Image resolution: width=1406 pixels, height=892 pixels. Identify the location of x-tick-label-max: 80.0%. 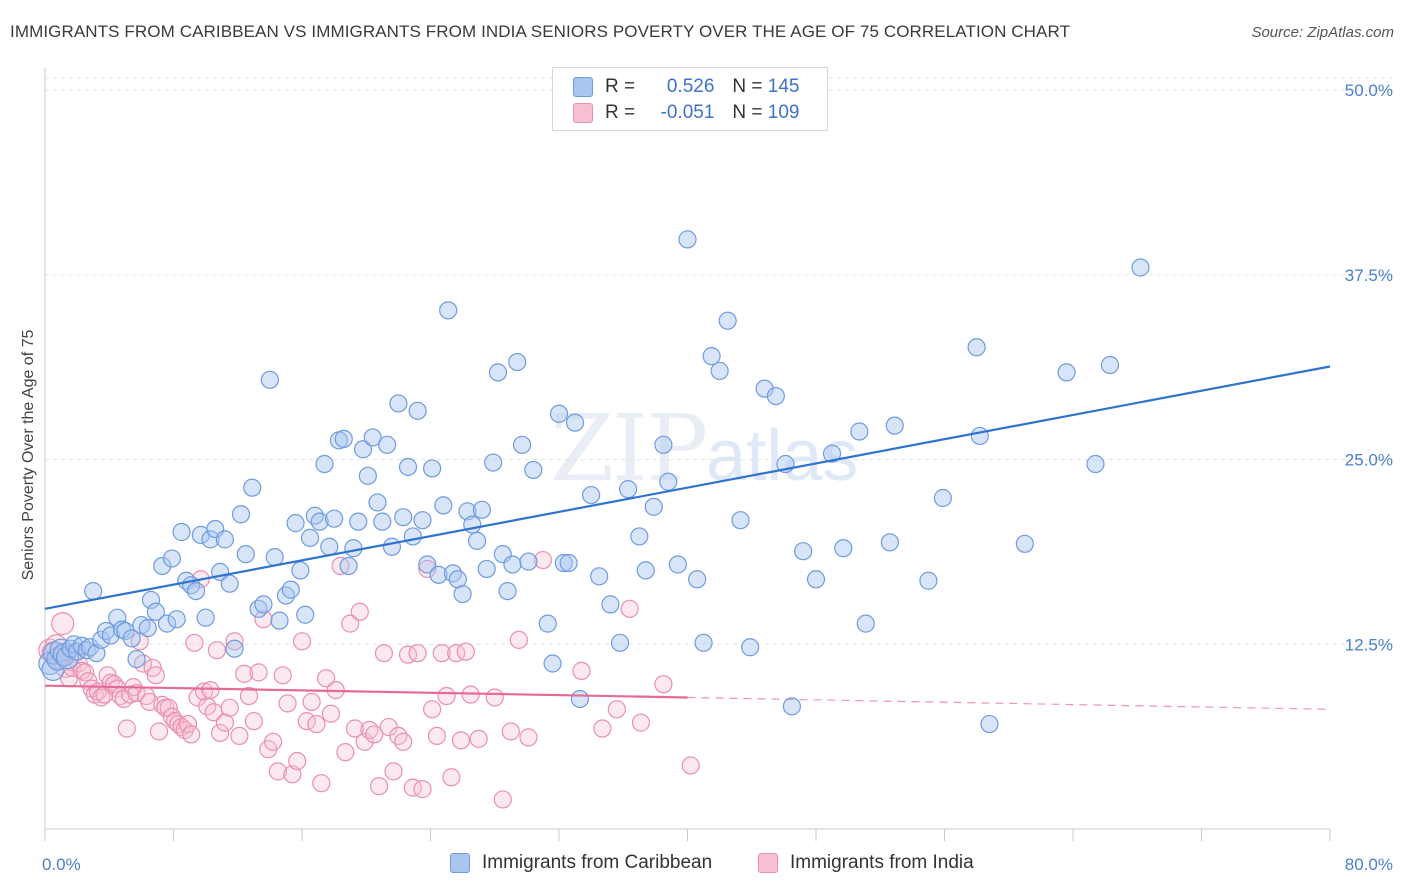
(1369, 864).